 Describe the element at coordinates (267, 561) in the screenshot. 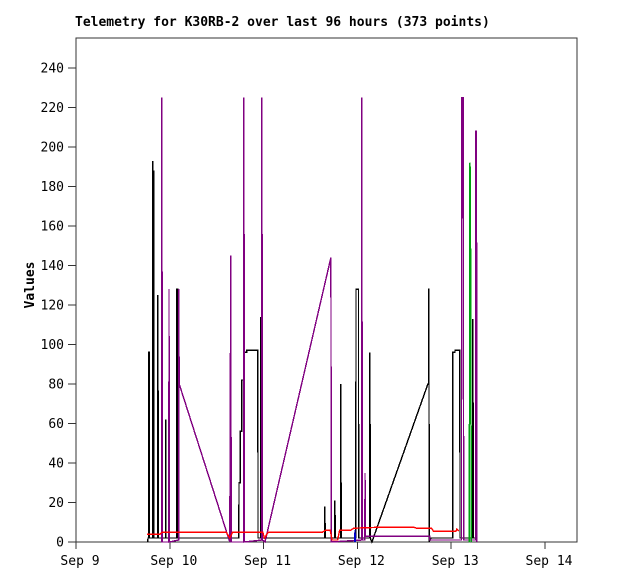

I see `x-tick-label: Sep 11` at that location.